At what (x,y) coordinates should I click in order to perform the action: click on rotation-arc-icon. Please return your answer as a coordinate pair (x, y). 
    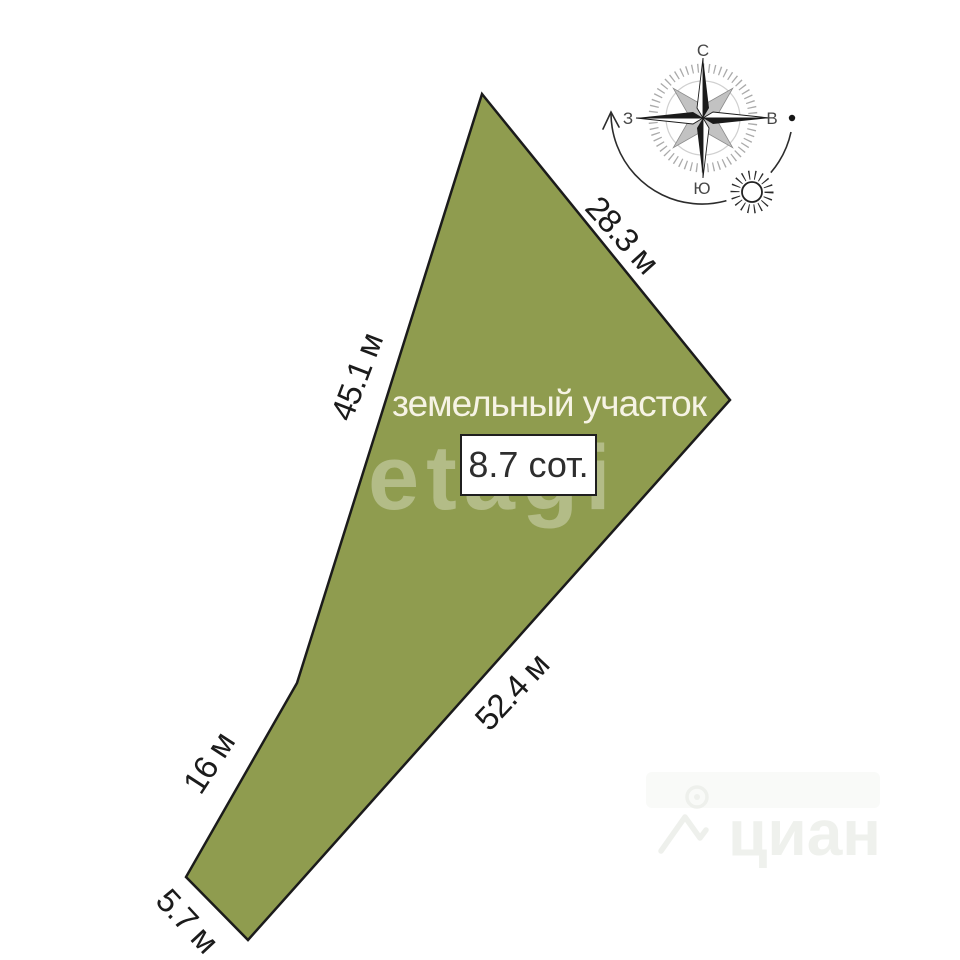
    Looking at the image, I should click on (701, 159).